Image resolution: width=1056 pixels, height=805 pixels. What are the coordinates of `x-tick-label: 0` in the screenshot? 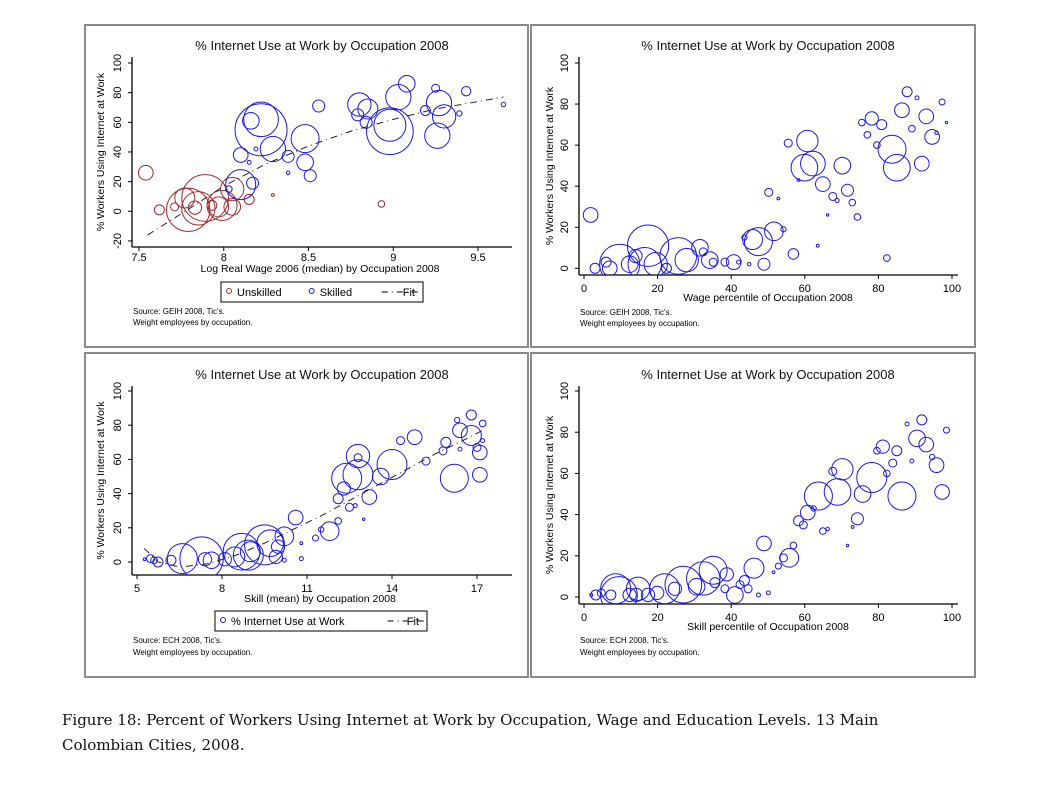 It's located at (584, 618).